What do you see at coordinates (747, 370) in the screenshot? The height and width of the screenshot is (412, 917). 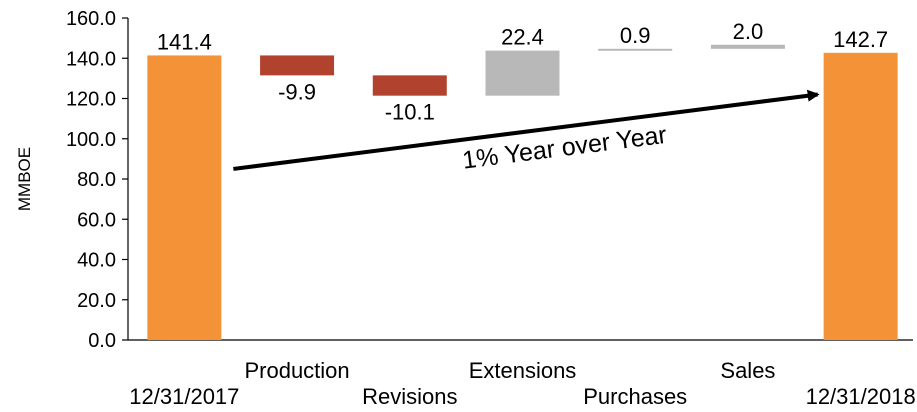 I see `category-label: Sales` at bounding box center [747, 370].